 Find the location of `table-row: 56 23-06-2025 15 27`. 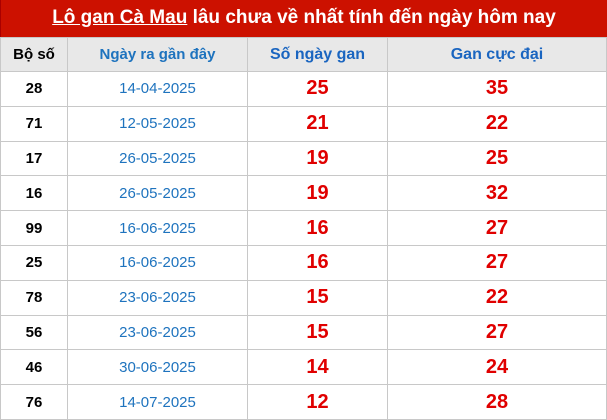

table-row: 56 23-06-2025 15 27 is located at coordinates (303, 332).